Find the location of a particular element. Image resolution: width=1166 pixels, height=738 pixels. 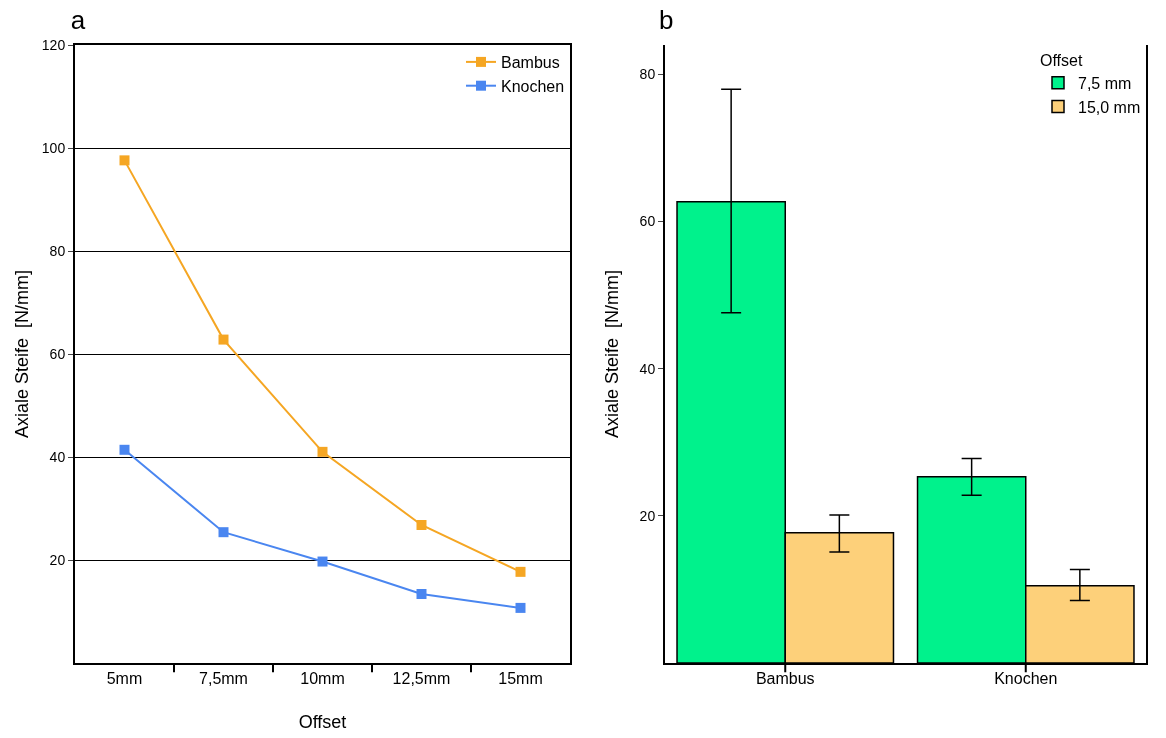

x-tick-label: 15mm is located at coordinates (520, 679).